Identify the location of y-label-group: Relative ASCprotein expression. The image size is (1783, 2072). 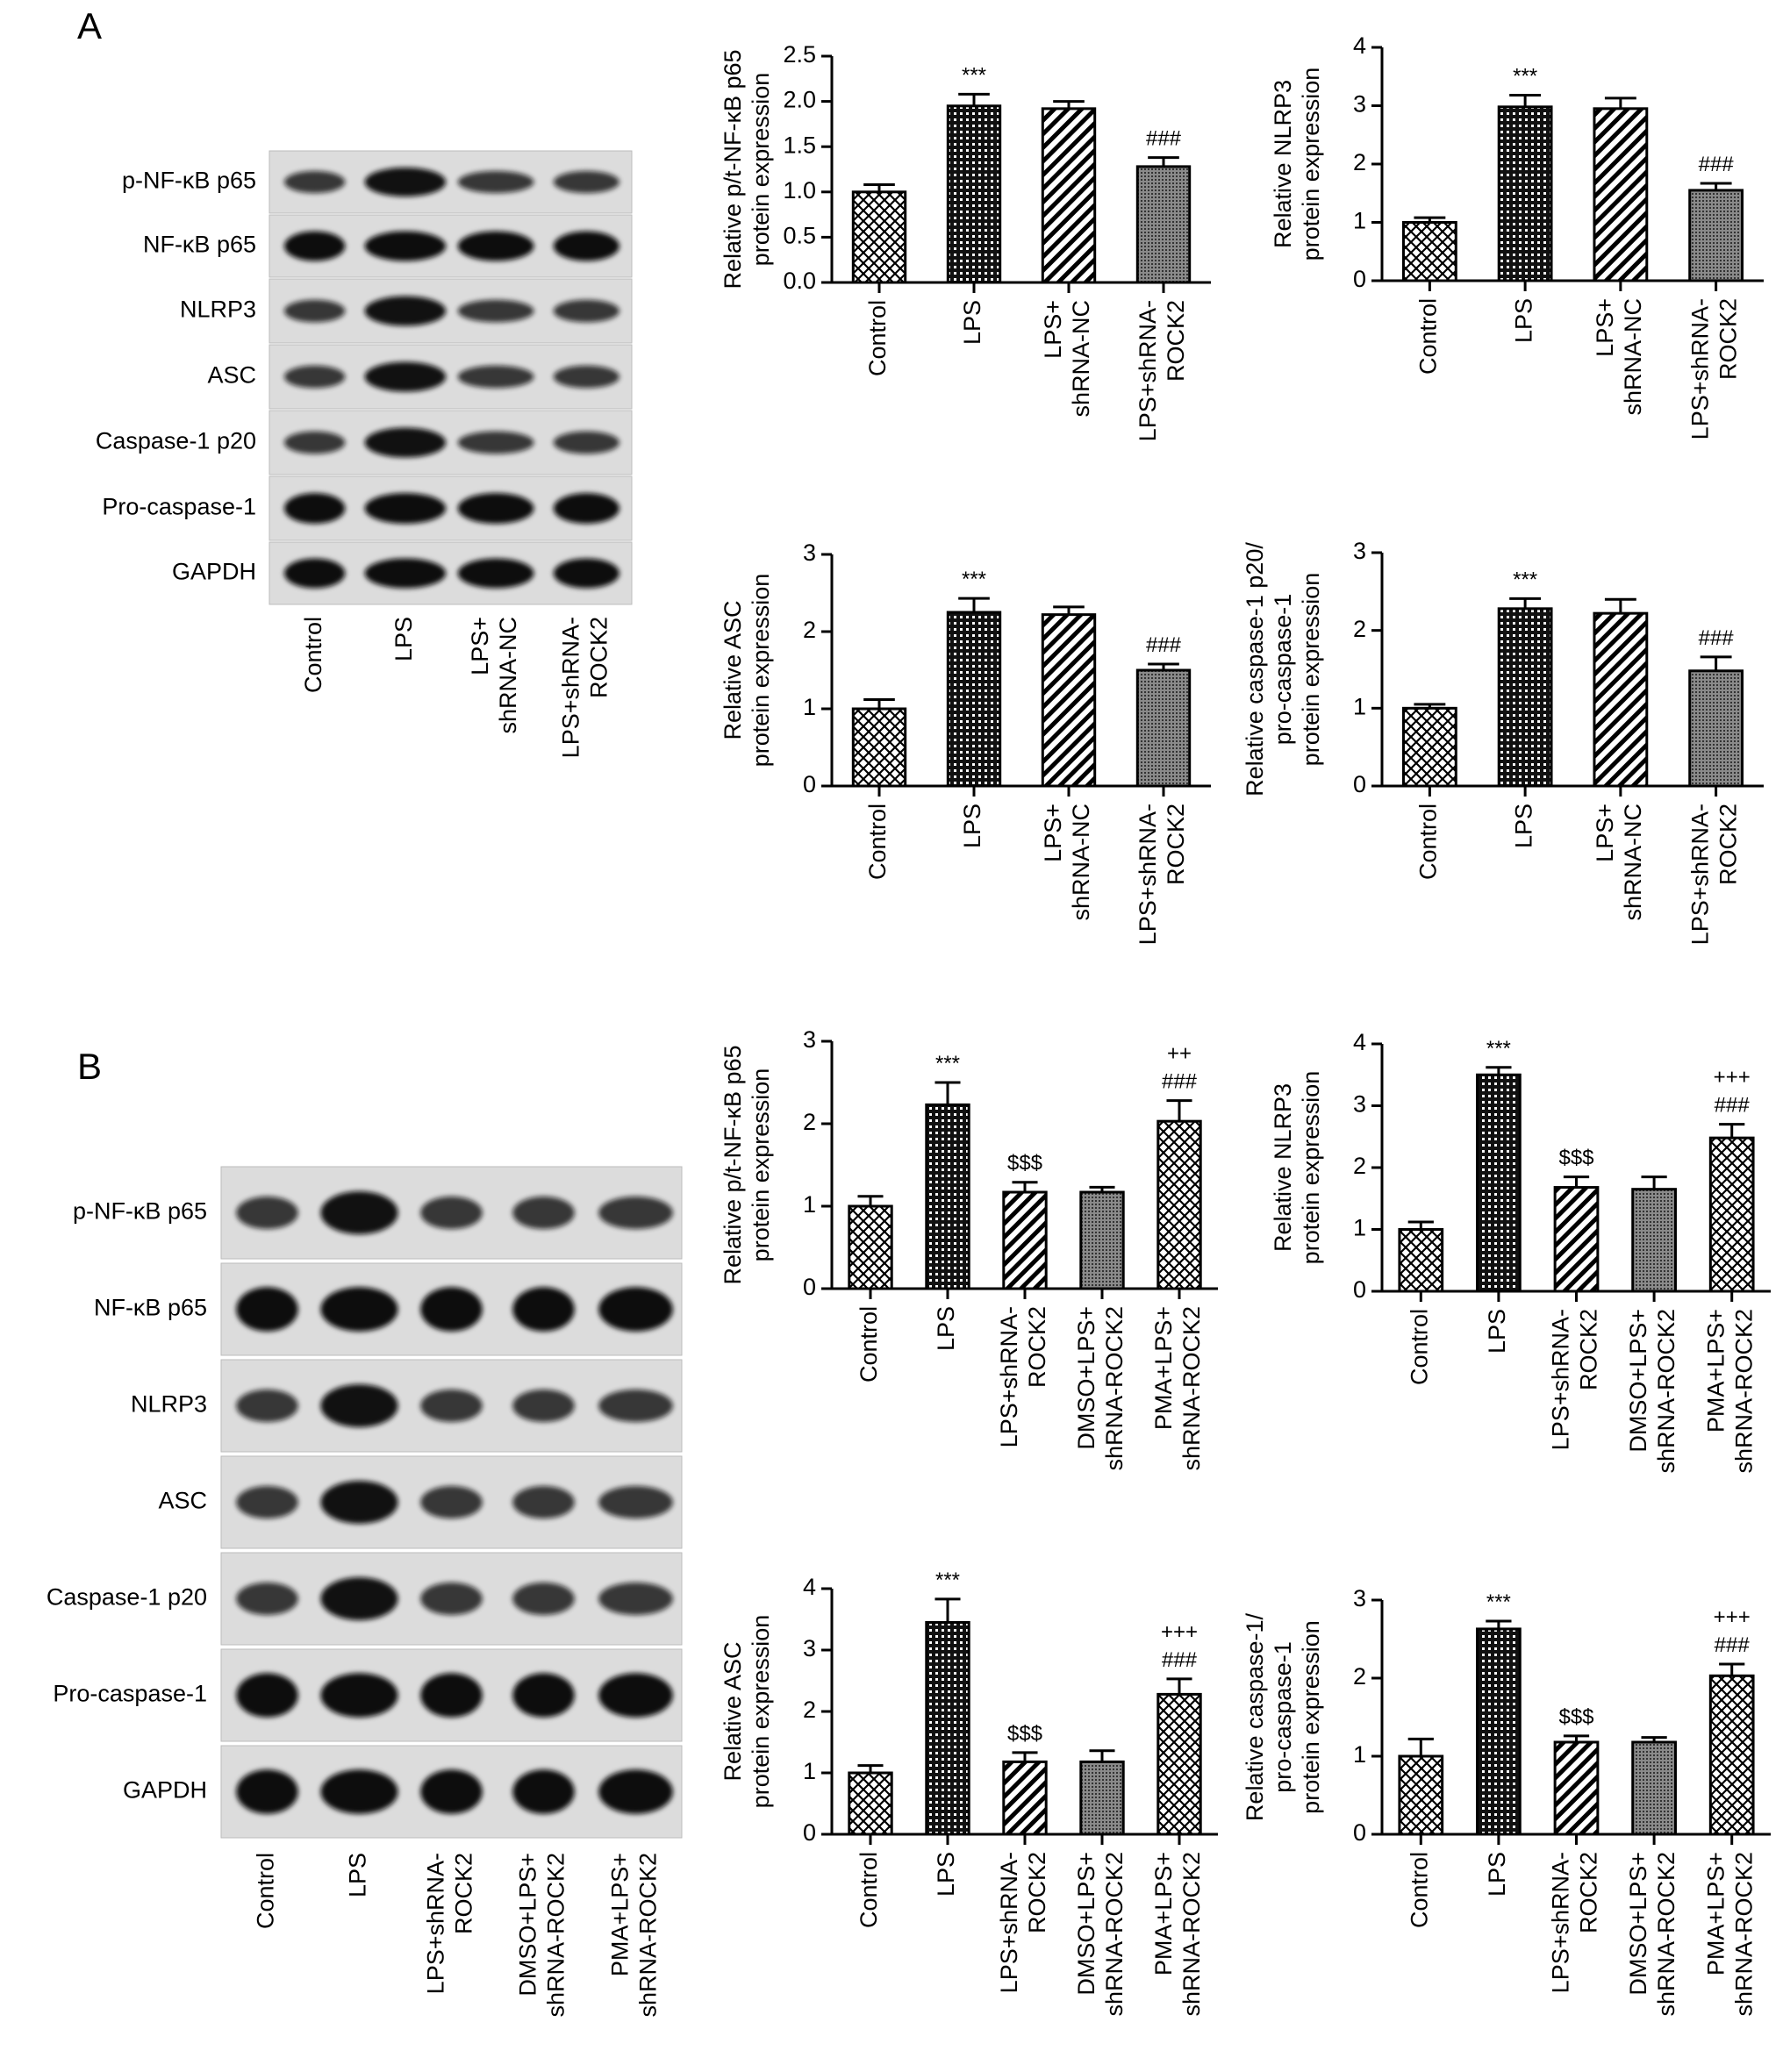
(747, 671).